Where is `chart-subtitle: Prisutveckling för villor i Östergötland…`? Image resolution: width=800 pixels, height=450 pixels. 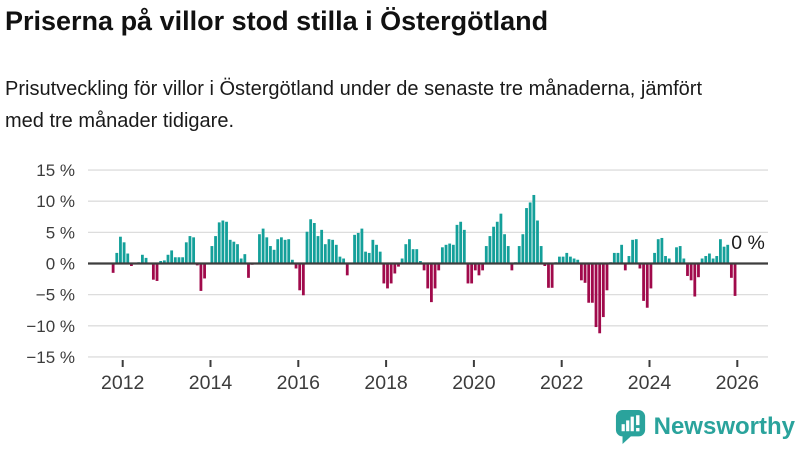
chart-subtitle: Prisutveckling för villor i Östergötland… is located at coordinates (354, 105).